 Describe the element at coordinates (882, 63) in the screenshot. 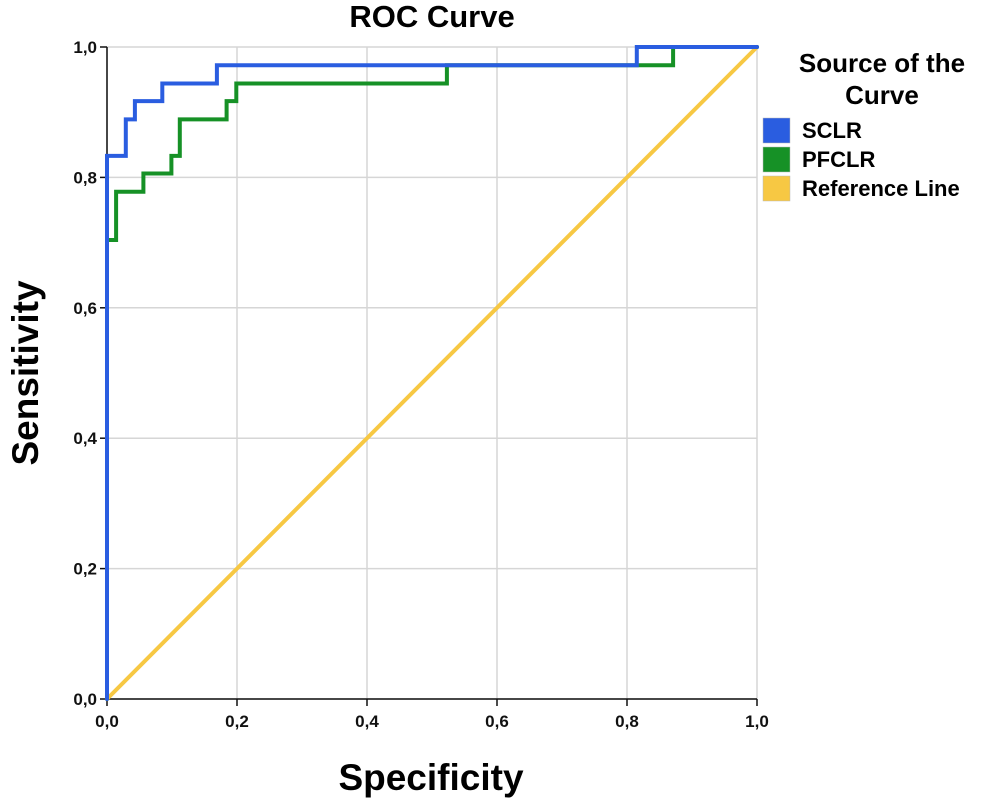

I see `legend-title-line1: Source of the` at that location.